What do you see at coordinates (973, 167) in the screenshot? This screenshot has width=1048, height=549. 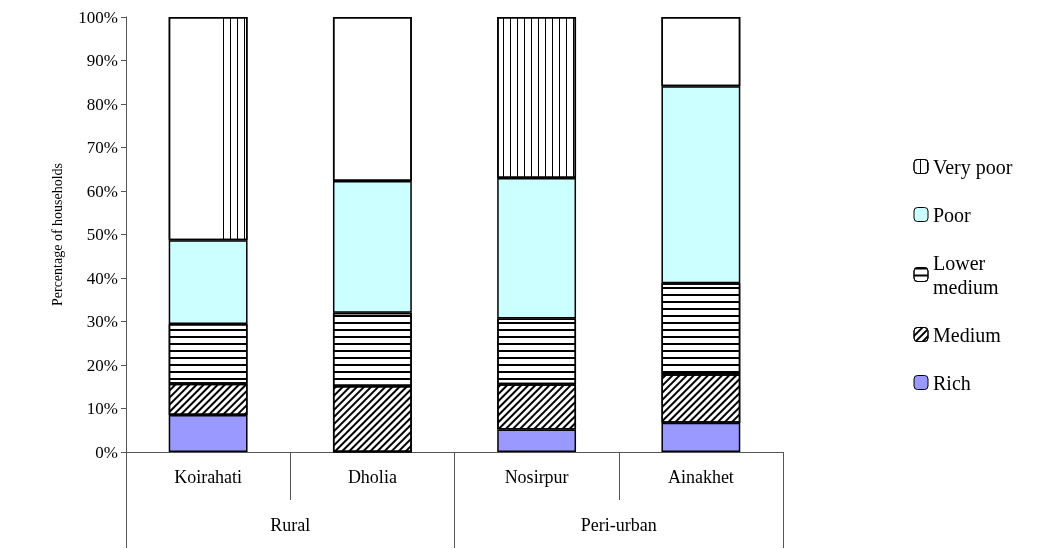 I see `legend-label: Very poor` at bounding box center [973, 167].